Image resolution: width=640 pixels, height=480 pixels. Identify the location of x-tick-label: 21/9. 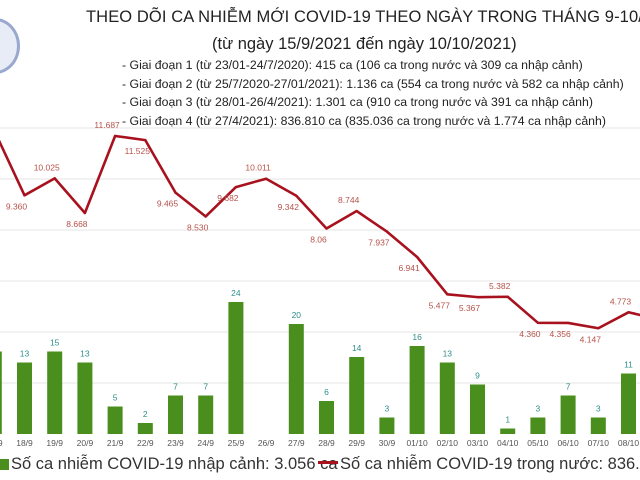
(115, 443).